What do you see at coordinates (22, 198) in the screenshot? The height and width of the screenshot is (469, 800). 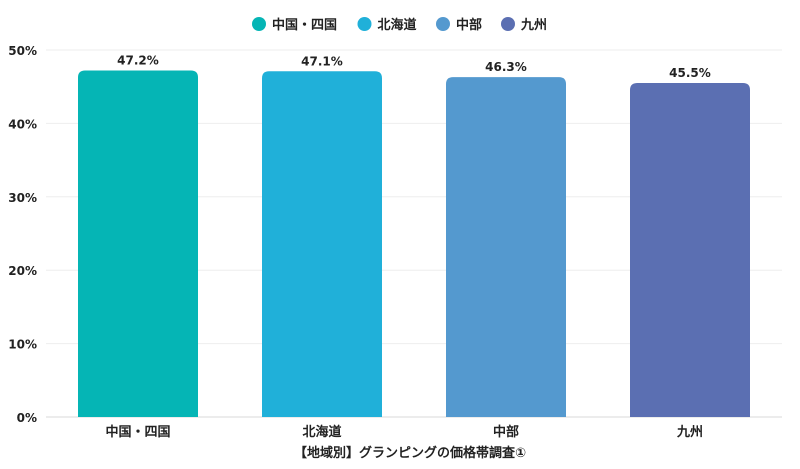 I see `y-tick-label: 30%` at bounding box center [22, 198].